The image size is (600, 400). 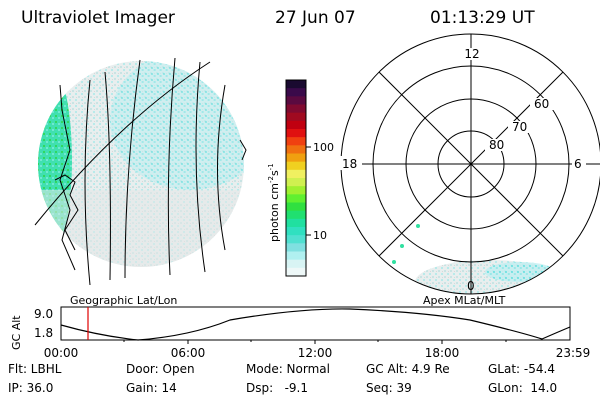 What do you see at coordinates (43, 314) in the screenshot?
I see `altitude-ytick-high: 9.0` at bounding box center [43, 314].